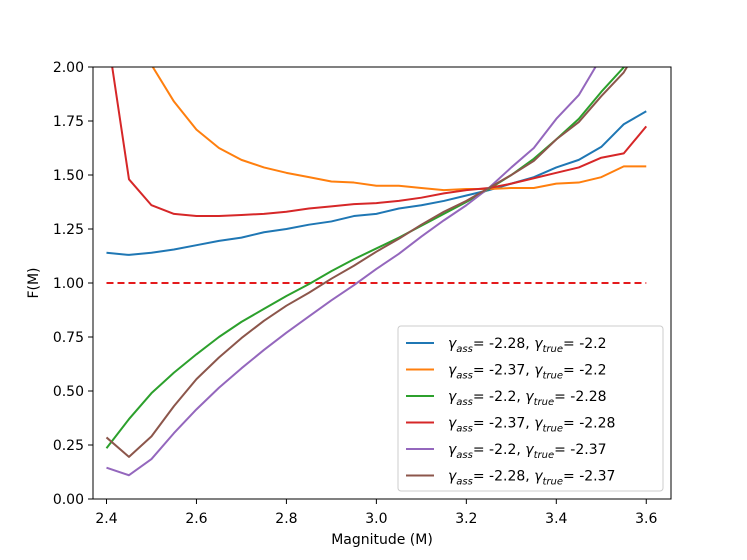  Describe the element at coordinates (68, 122) in the screenshot. I see `y-tick-label: 1.75` at that location.